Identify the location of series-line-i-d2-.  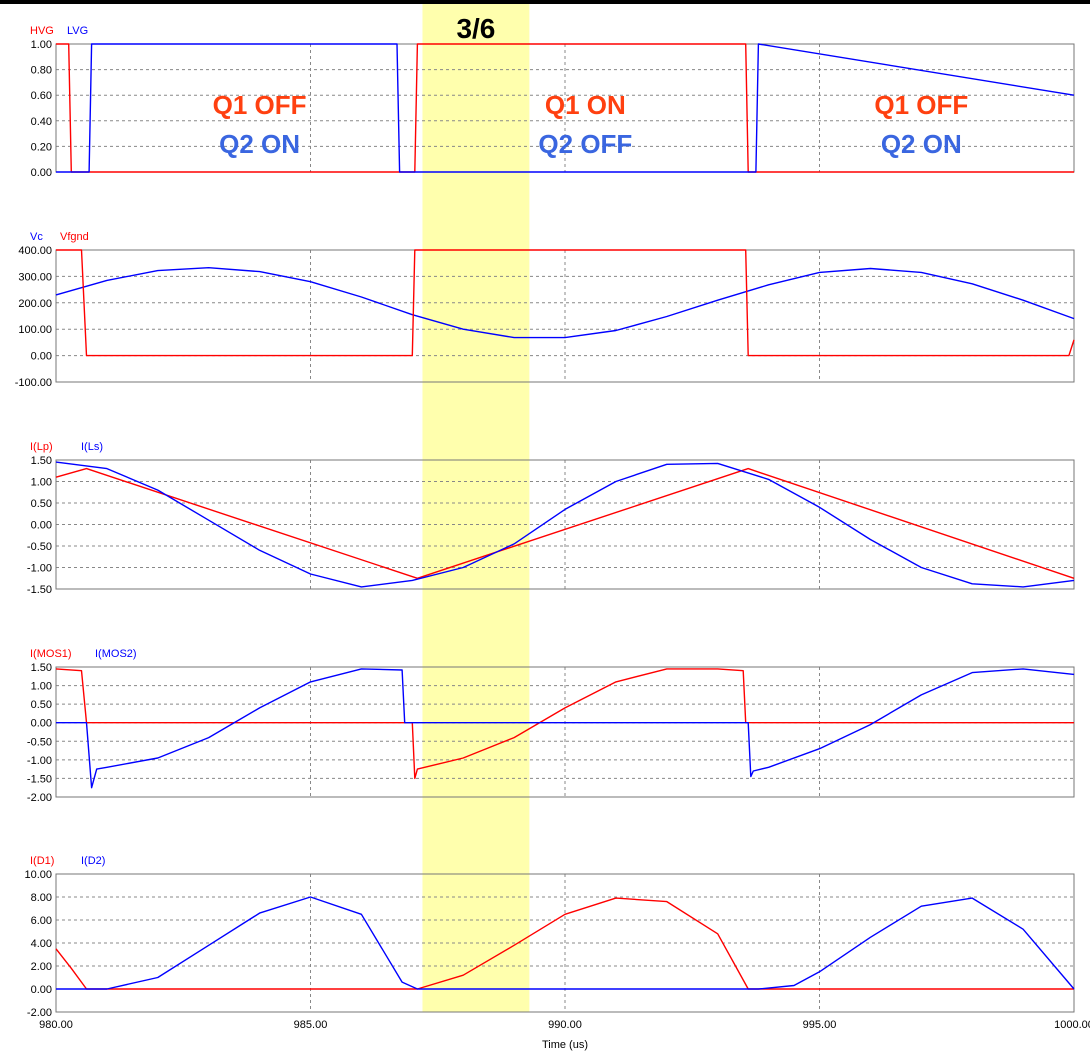
(565, 943).